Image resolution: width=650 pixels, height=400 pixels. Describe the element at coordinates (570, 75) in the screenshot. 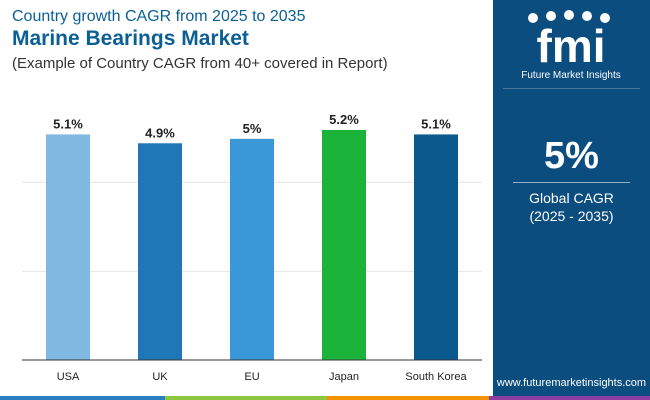

I see `logo-name: Future Market Insights` at that location.